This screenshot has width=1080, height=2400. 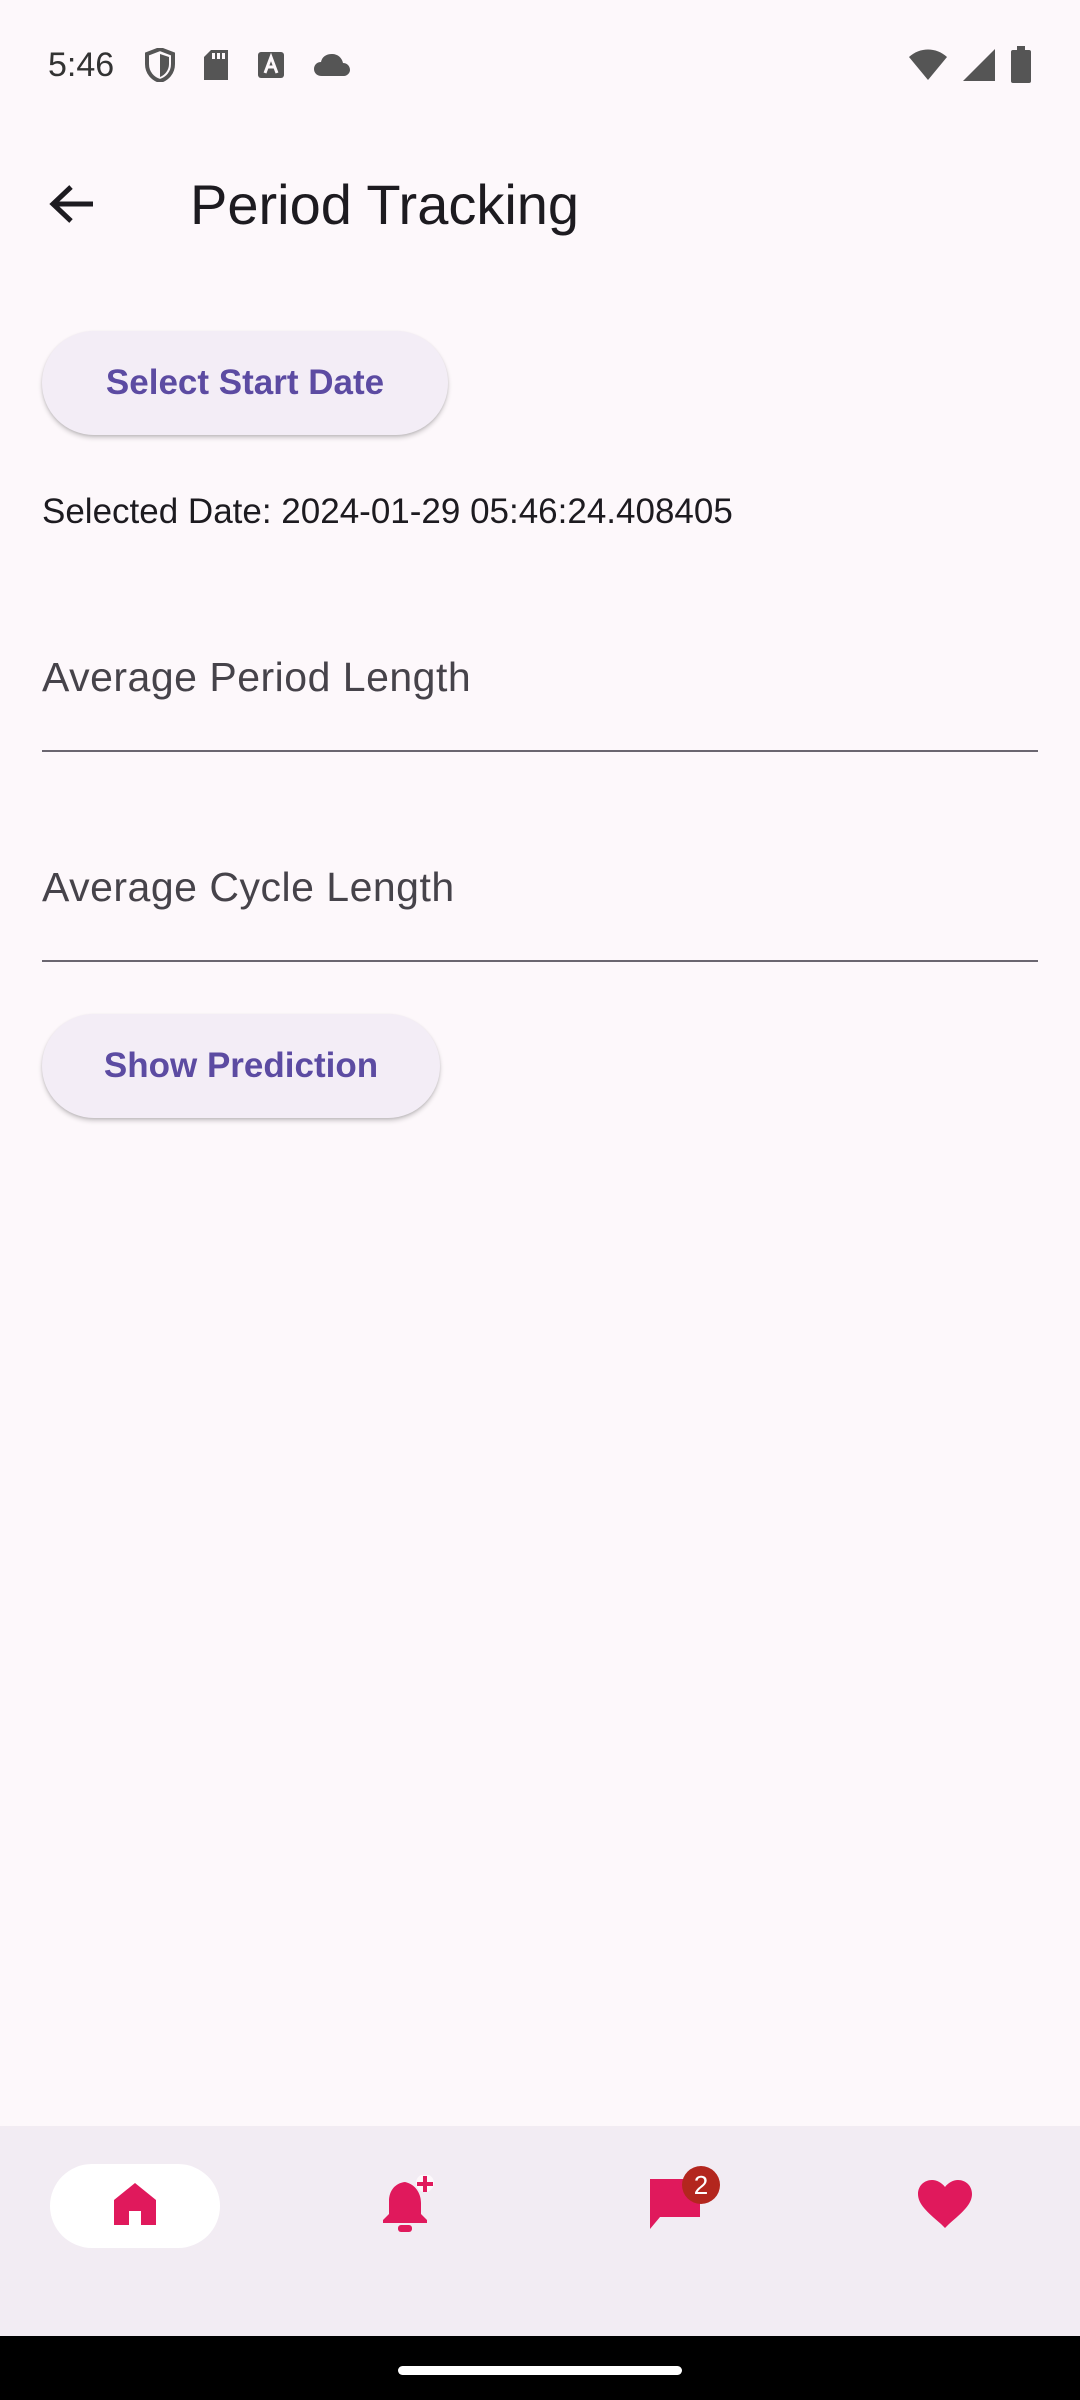 What do you see at coordinates (675, 2206) in the screenshot?
I see `nav-chat: 2` at bounding box center [675, 2206].